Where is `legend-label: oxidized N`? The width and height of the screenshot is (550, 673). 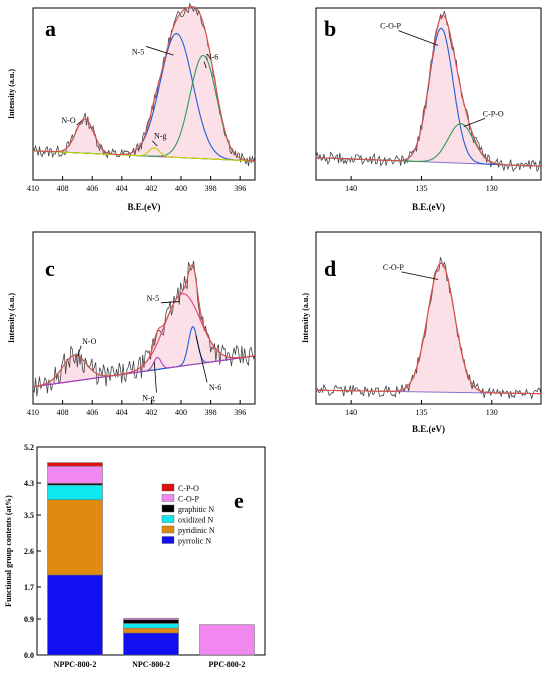 legend-label: oxidized N is located at coordinates (196, 520).